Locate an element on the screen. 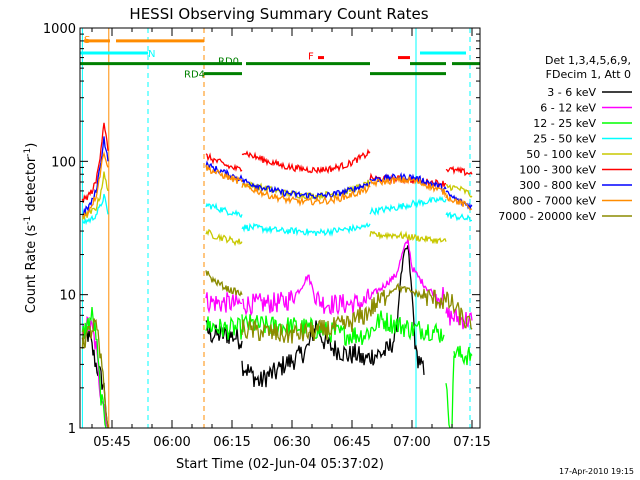  status-flags is located at coordinates (280, 57).